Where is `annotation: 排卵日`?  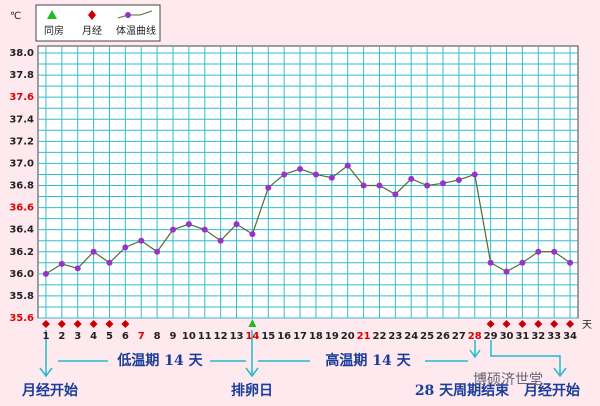 annotation: 排卵日 is located at coordinates (252, 390).